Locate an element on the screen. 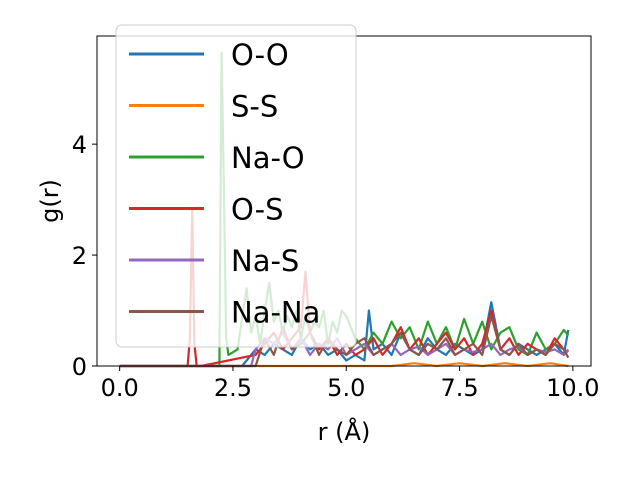 Image resolution: width=640 pixels, height=480 pixels. x-tick-label: 10.0 is located at coordinates (572, 388).